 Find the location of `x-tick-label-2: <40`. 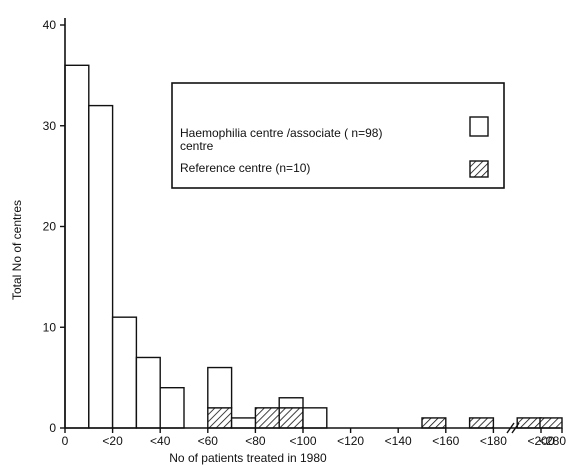

x-tick-label-2: <40 is located at coordinates (160, 441).